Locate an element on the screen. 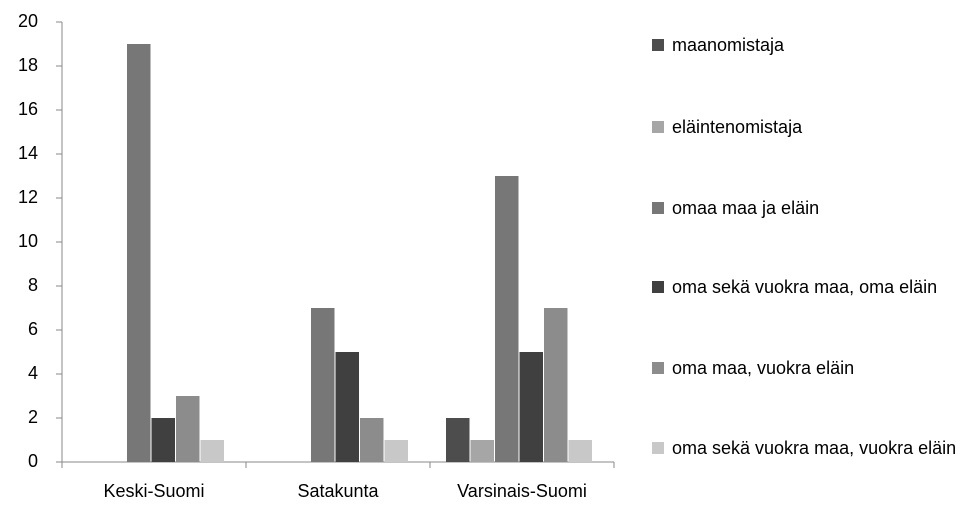 The height and width of the screenshot is (508, 974). y-tick-label: 18 is located at coordinates (28, 65).